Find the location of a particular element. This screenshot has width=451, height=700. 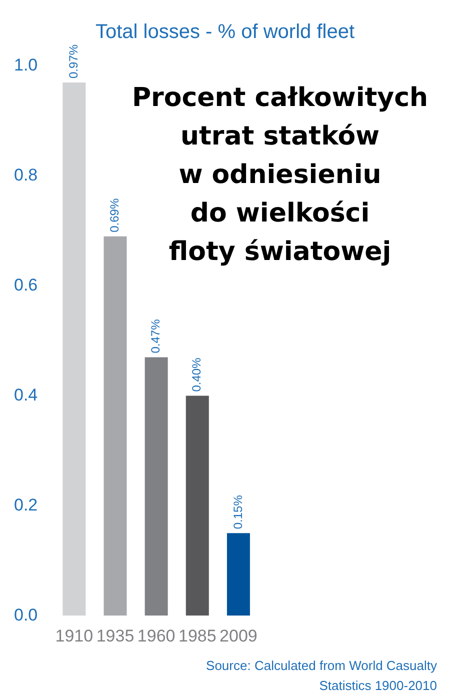

x-tick-label: 1935 is located at coordinates (115, 636).